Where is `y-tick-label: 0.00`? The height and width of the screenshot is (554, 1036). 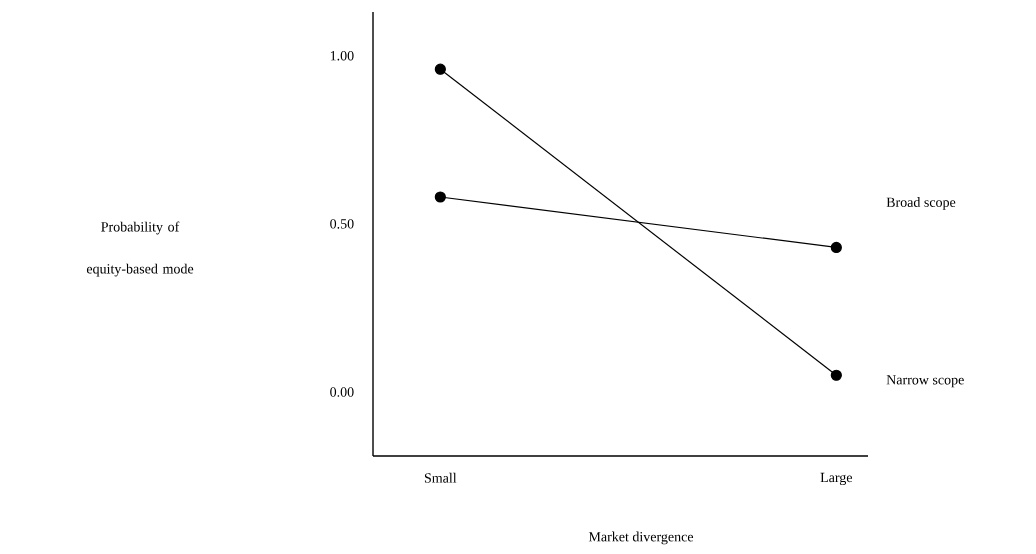
y-tick-label: 0.00 is located at coordinates (342, 392).